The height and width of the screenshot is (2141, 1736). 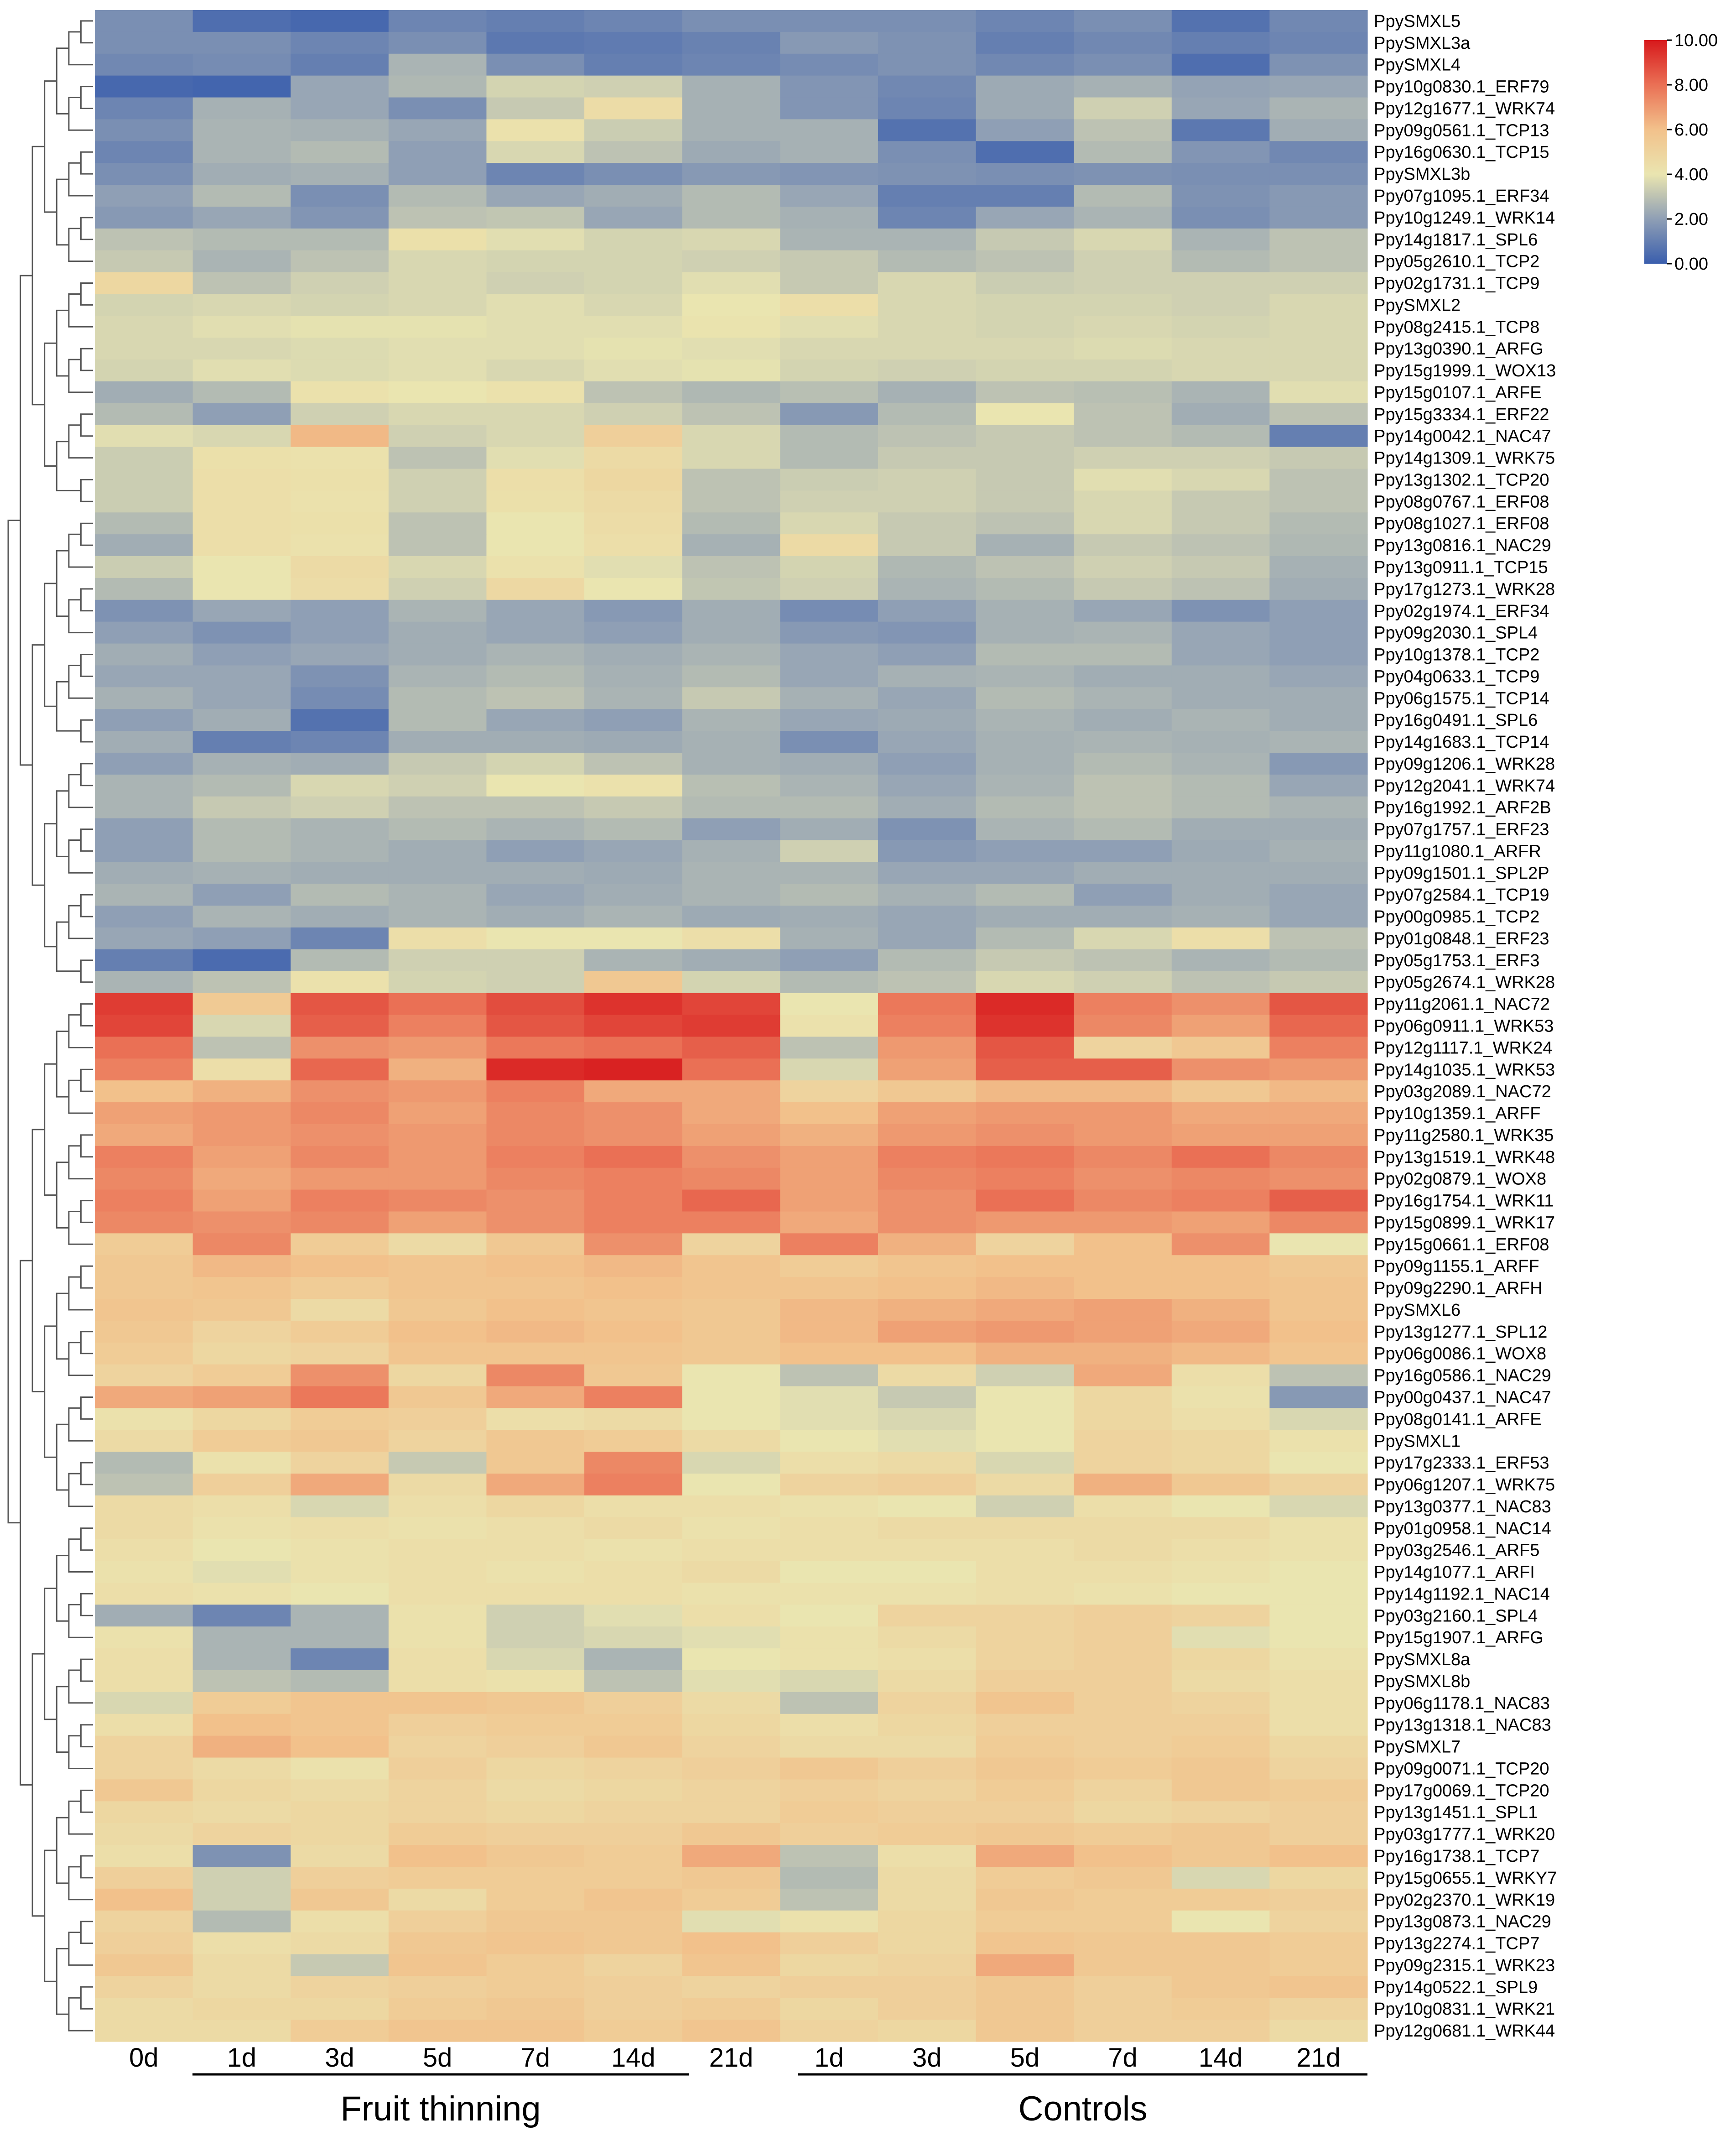 I want to click on column-label: 1d, so click(x=242, y=2058).